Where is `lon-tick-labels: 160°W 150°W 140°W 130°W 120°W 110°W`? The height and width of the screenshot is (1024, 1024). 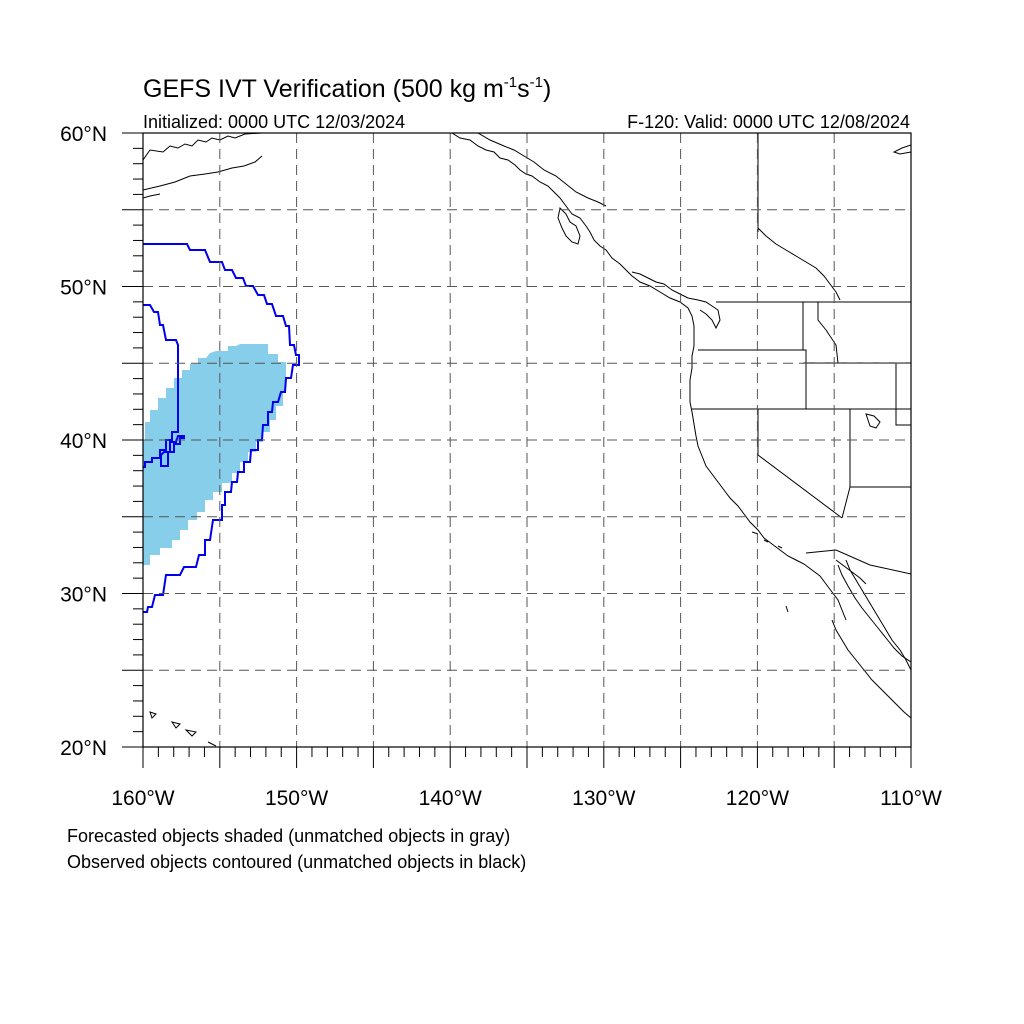
lon-tick-labels: 160°W 150°W 140°W 130°W 120°W 110°W is located at coordinates (526, 798).